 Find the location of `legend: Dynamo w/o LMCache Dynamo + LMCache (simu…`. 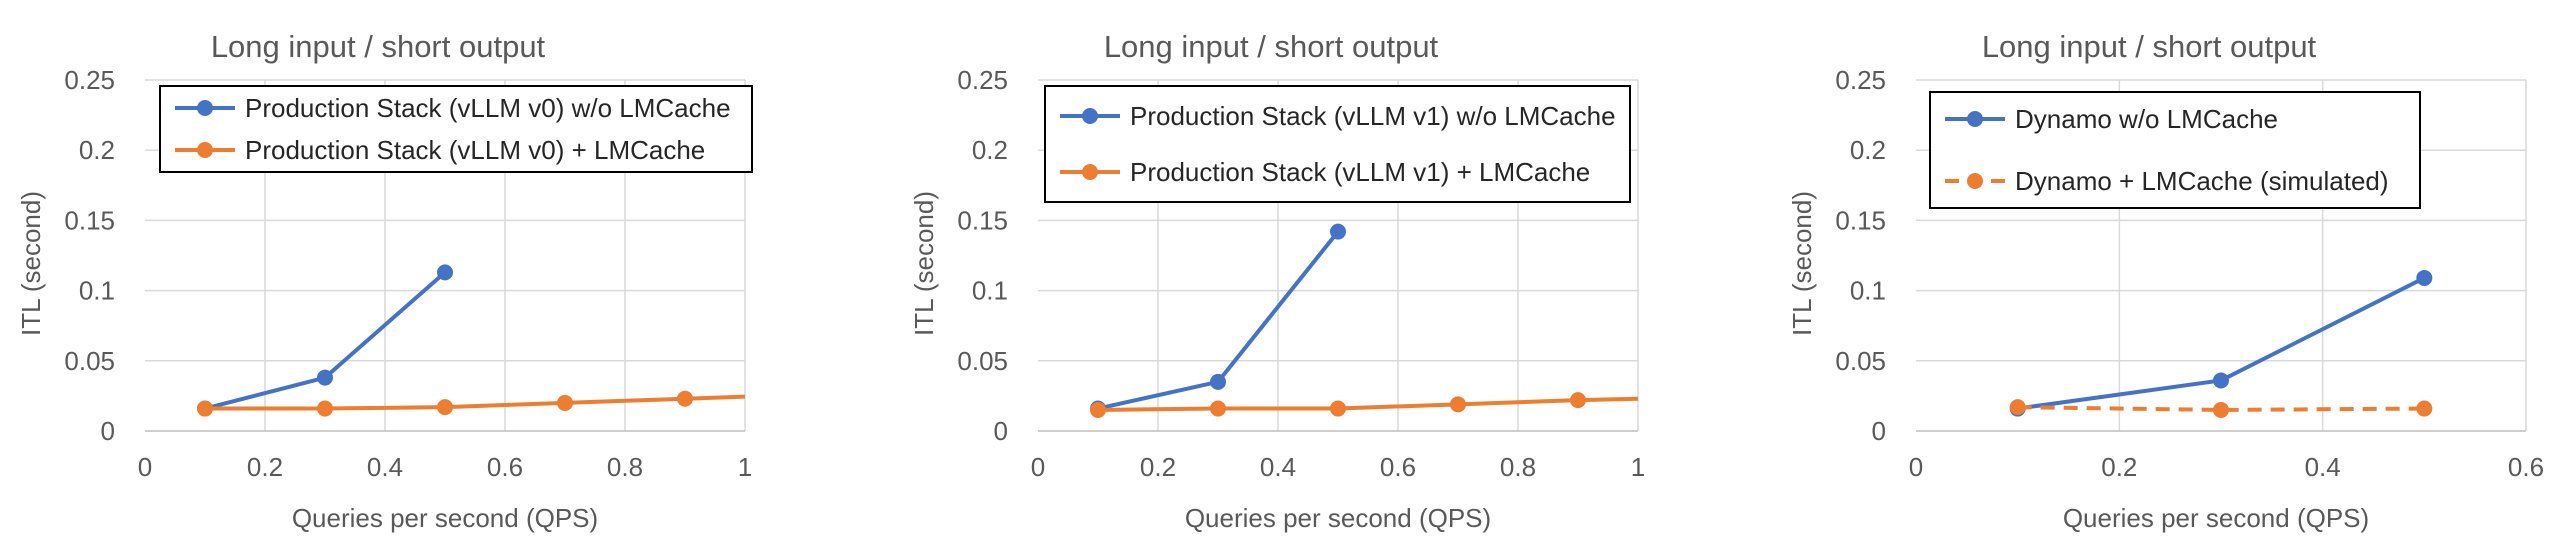

legend: Dynamo w/o LMCache Dynamo + LMCache (simu… is located at coordinates (2175, 150).